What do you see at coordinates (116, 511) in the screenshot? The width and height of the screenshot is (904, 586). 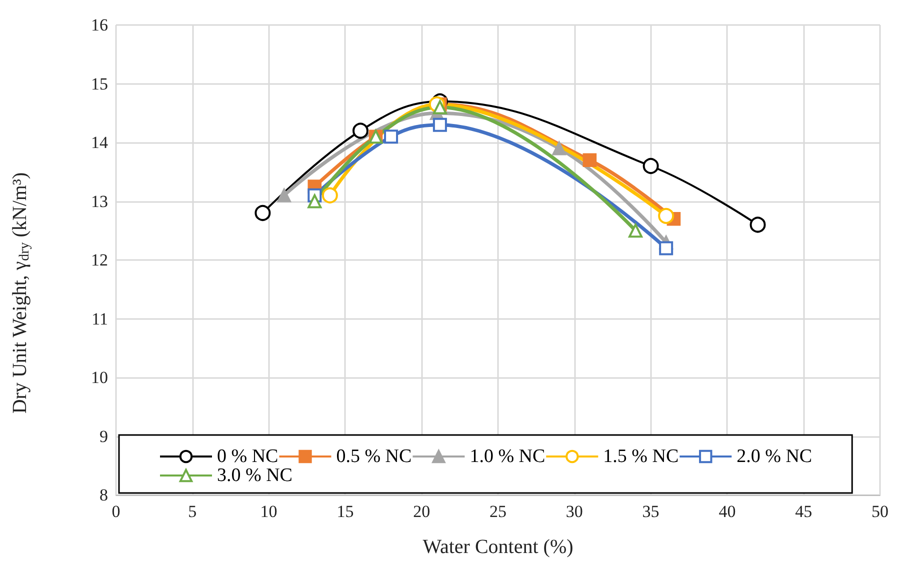 I see `x-tick-label: 0` at bounding box center [116, 511].